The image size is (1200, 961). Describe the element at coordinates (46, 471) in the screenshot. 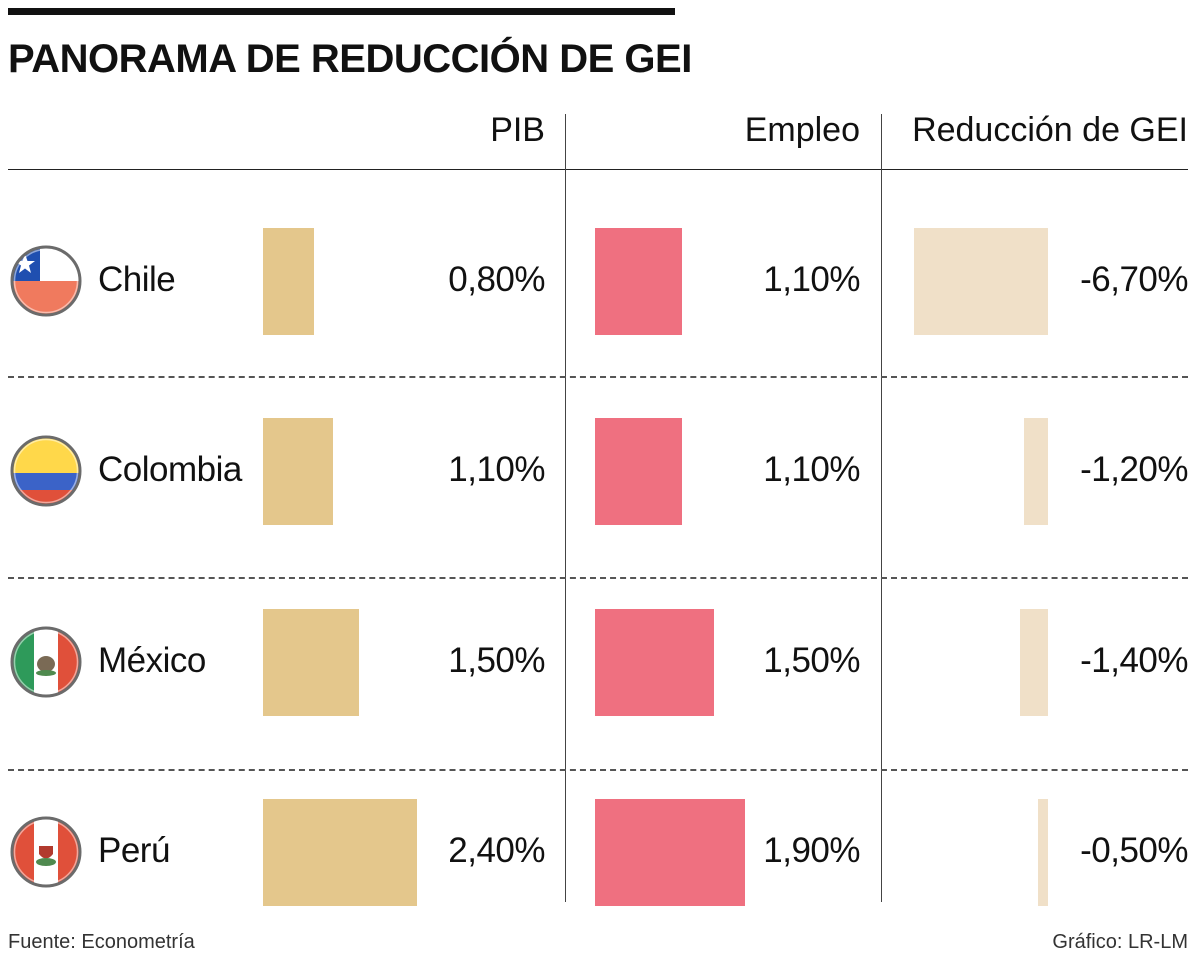

I see `colombia-flag-icon` at that location.